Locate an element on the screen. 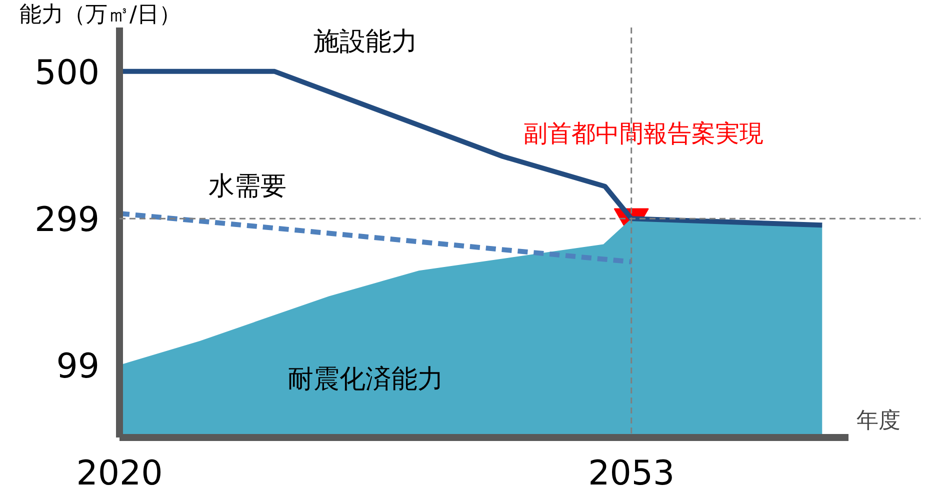  x-tick-label: 2020 is located at coordinates (119, 474).